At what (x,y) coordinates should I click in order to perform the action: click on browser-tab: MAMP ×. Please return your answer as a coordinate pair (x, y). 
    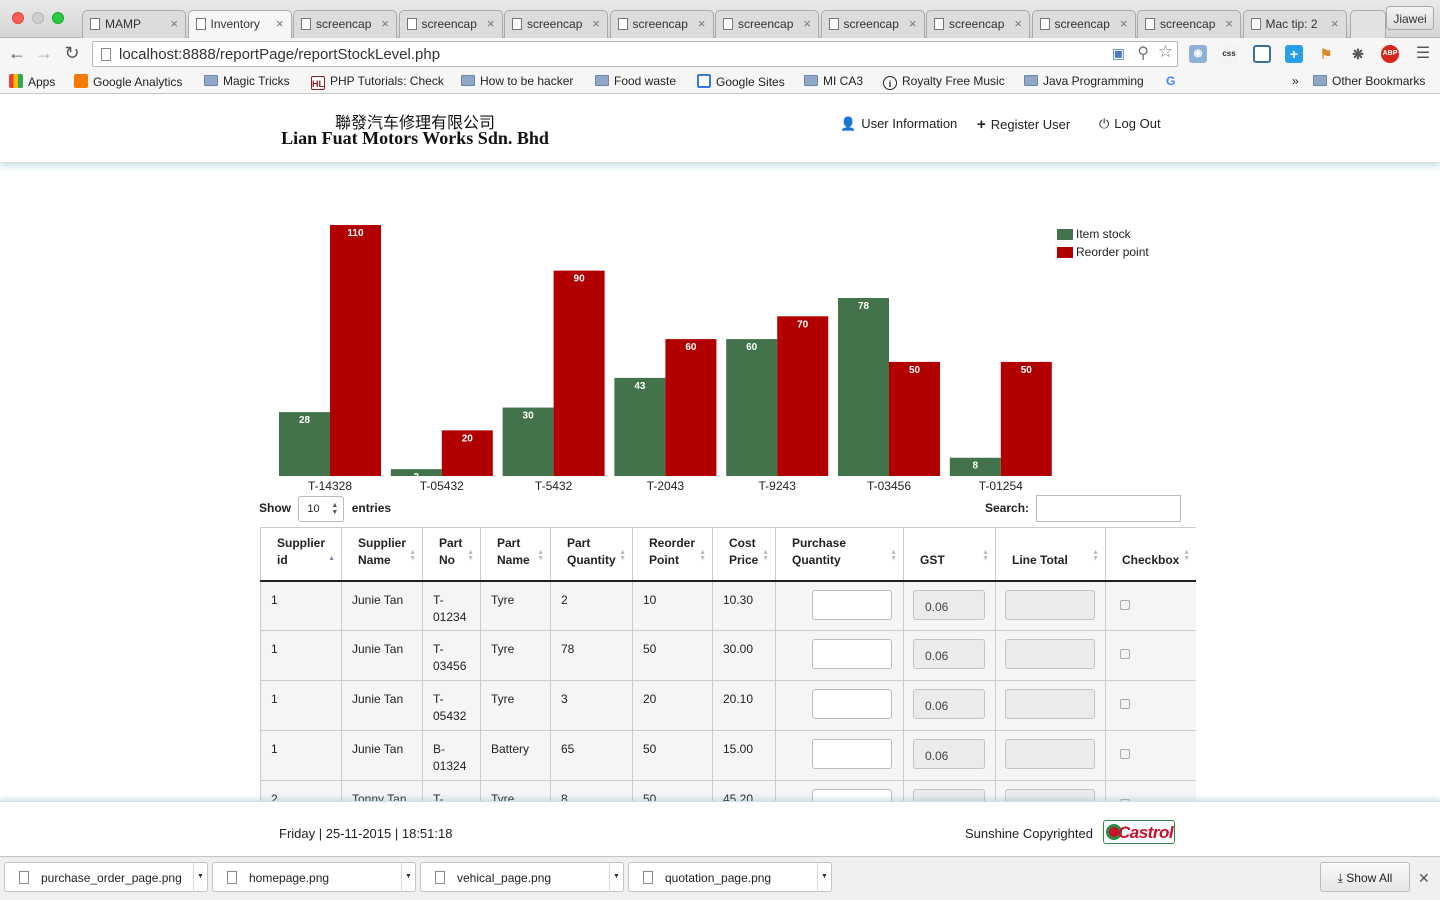
    Looking at the image, I should click on (134, 24).